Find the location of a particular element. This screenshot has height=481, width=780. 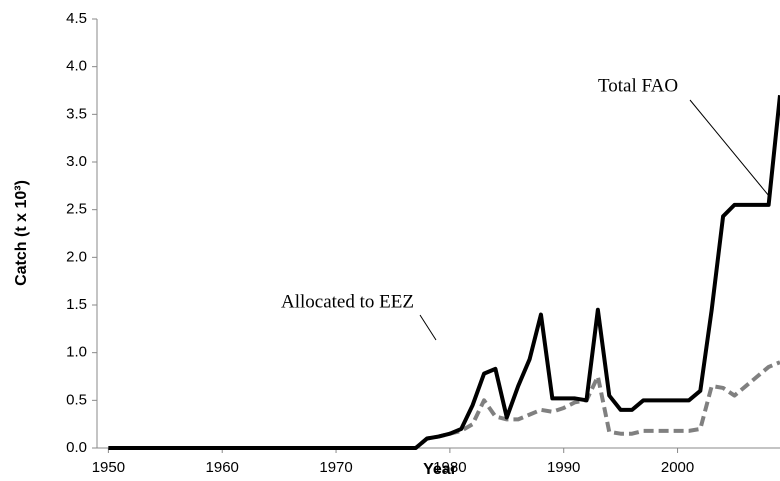

x-tick-label: 1980 is located at coordinates (449, 467).